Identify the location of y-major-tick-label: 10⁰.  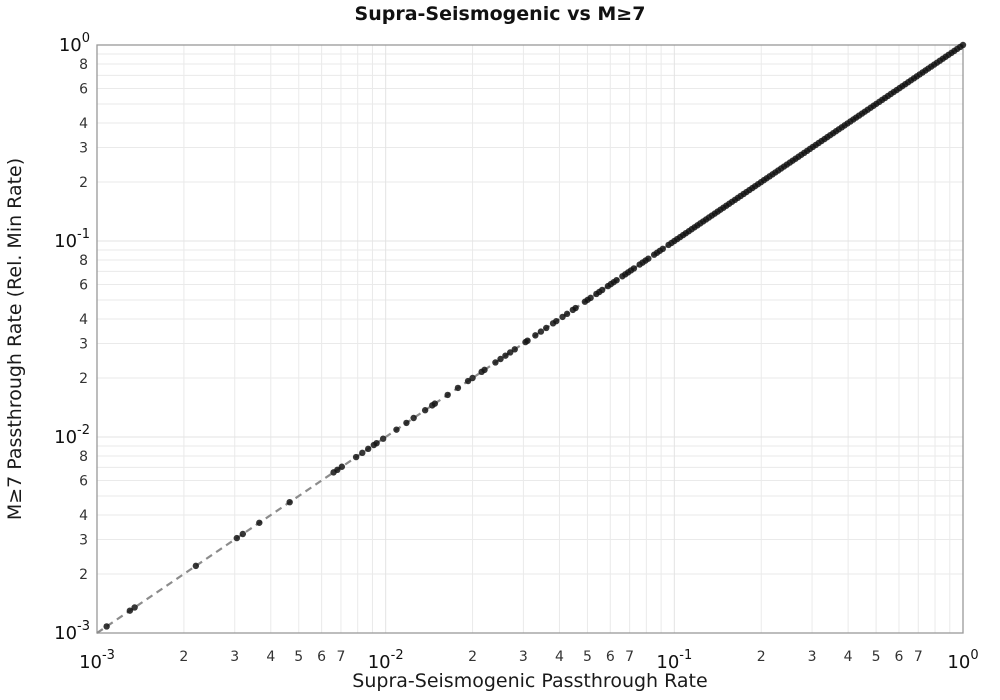
(74, 43).